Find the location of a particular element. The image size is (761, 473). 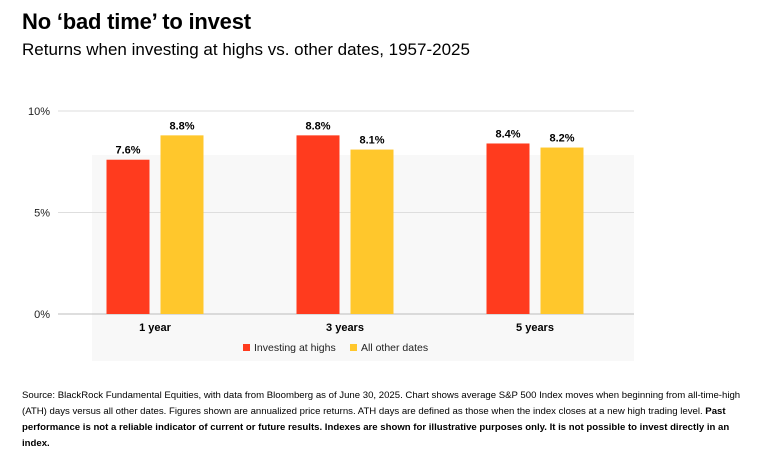

data-label: 8.1% is located at coordinates (371, 141).